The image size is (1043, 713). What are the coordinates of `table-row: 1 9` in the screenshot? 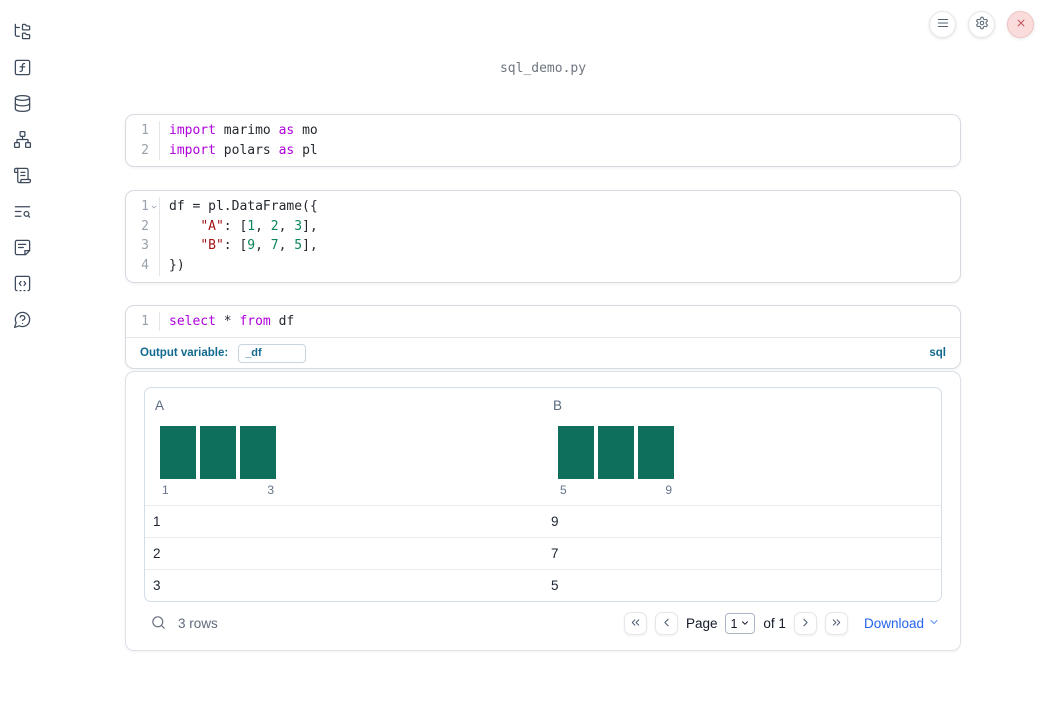 It's located at (543, 521).